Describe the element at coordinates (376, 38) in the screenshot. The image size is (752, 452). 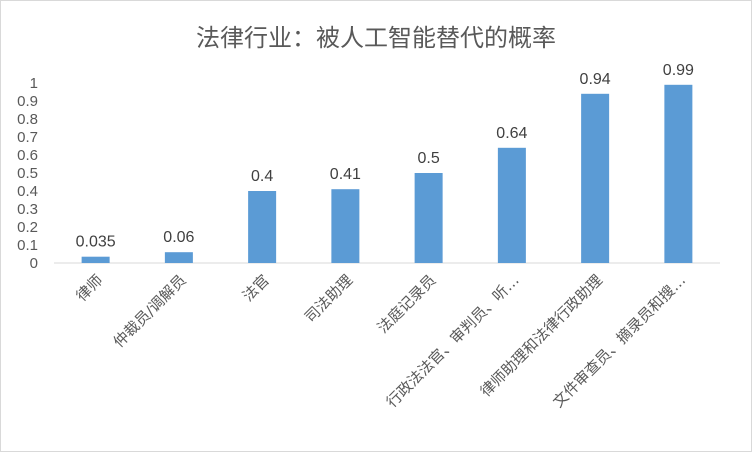
I see `chart-title: 法律行业：被人工智能替代的概率` at that location.